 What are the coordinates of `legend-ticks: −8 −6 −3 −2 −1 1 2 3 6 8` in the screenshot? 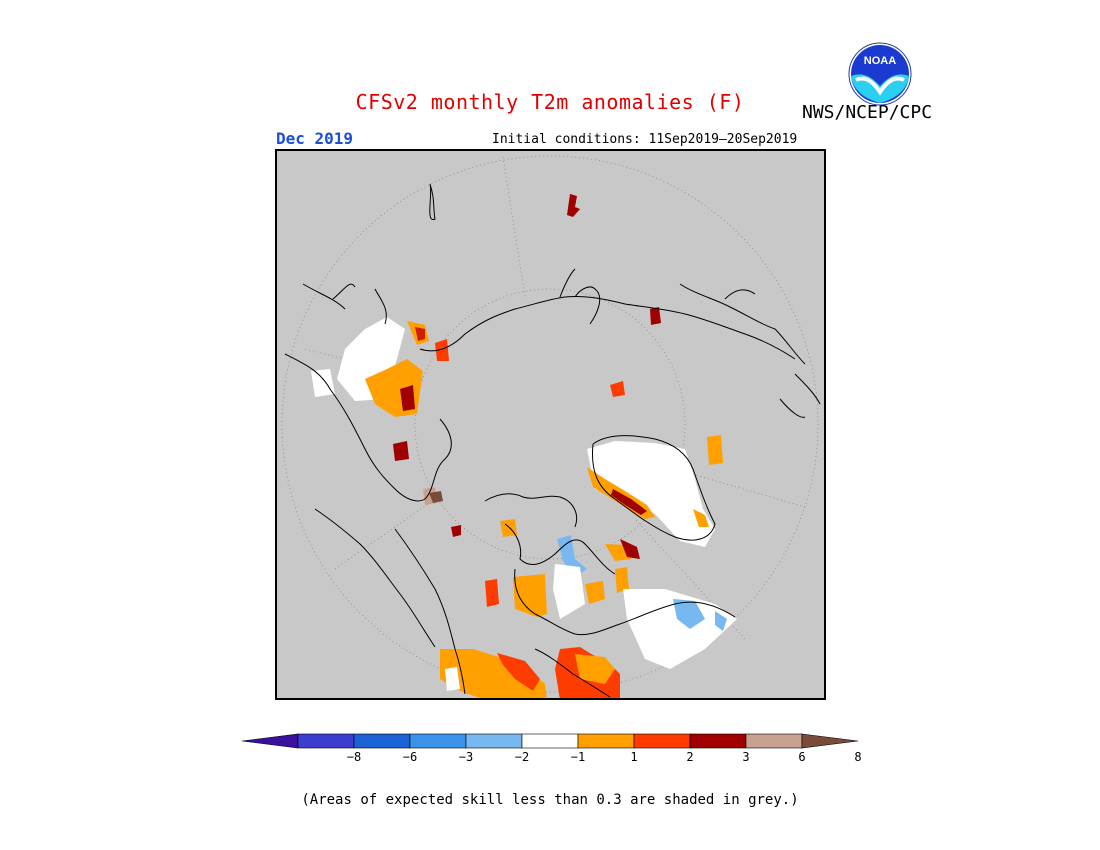 It's located at (604, 757).